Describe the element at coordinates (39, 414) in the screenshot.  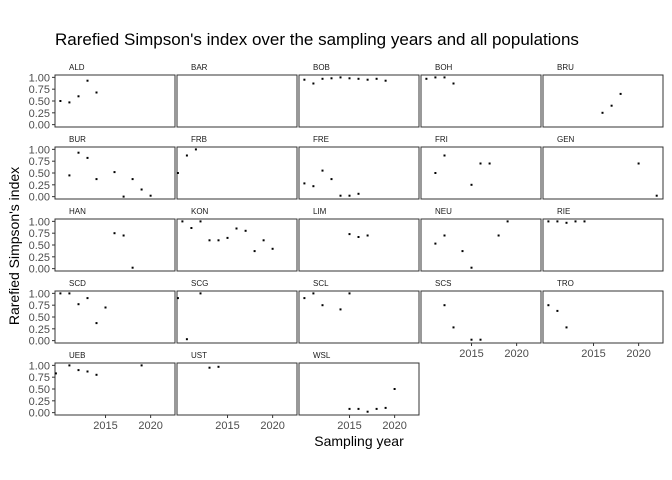
I see `y-tick-label-ueb-0: 0.00` at that location.